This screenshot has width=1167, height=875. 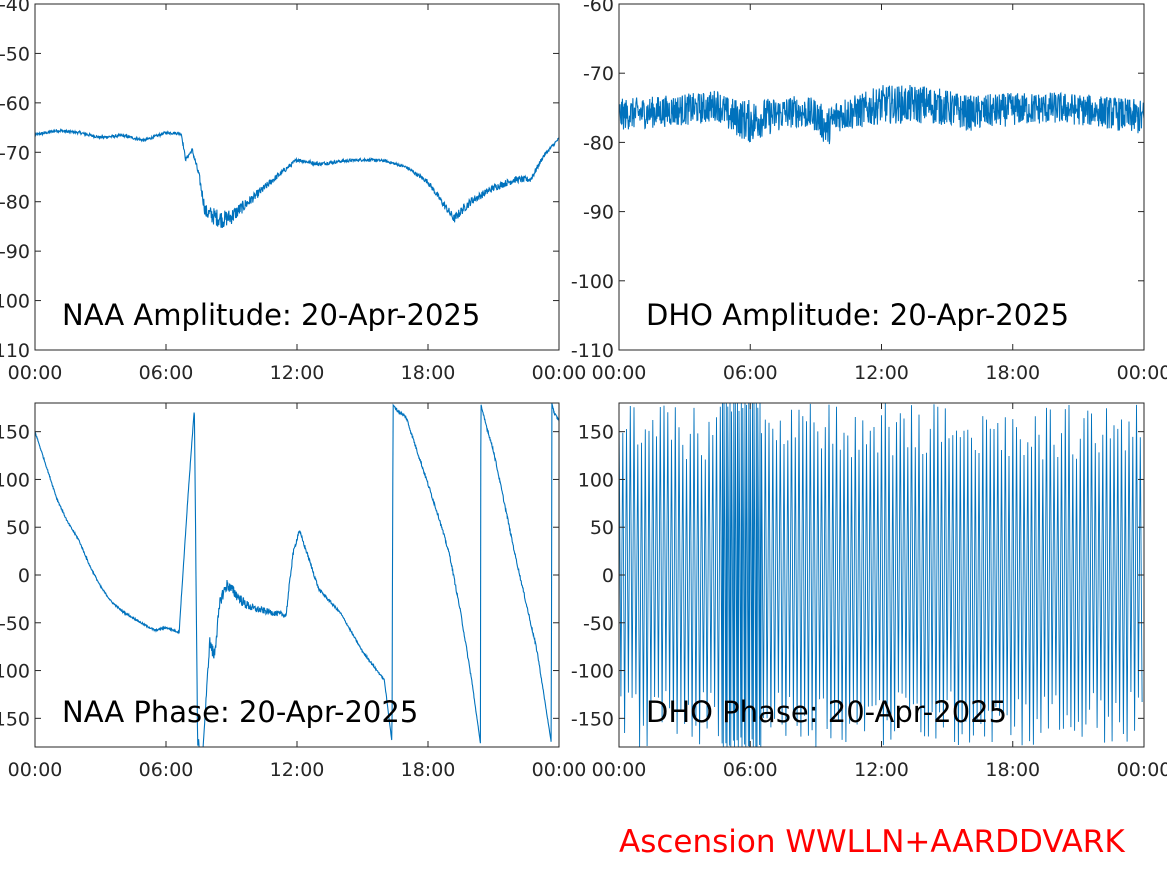 I want to click on naa-amplitude-xtick-label: 06:00, so click(x=166, y=373).